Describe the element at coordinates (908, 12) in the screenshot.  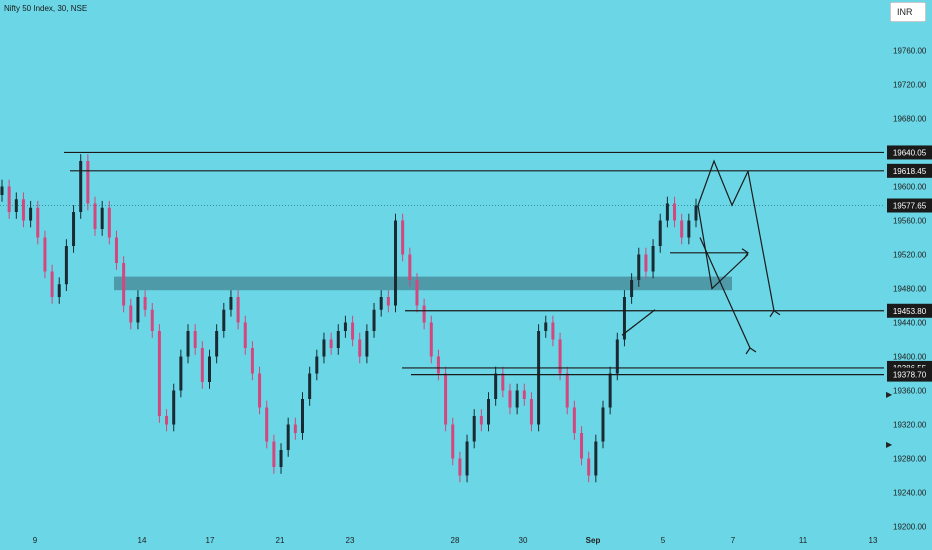
I see `currency-button: INR` at that location.